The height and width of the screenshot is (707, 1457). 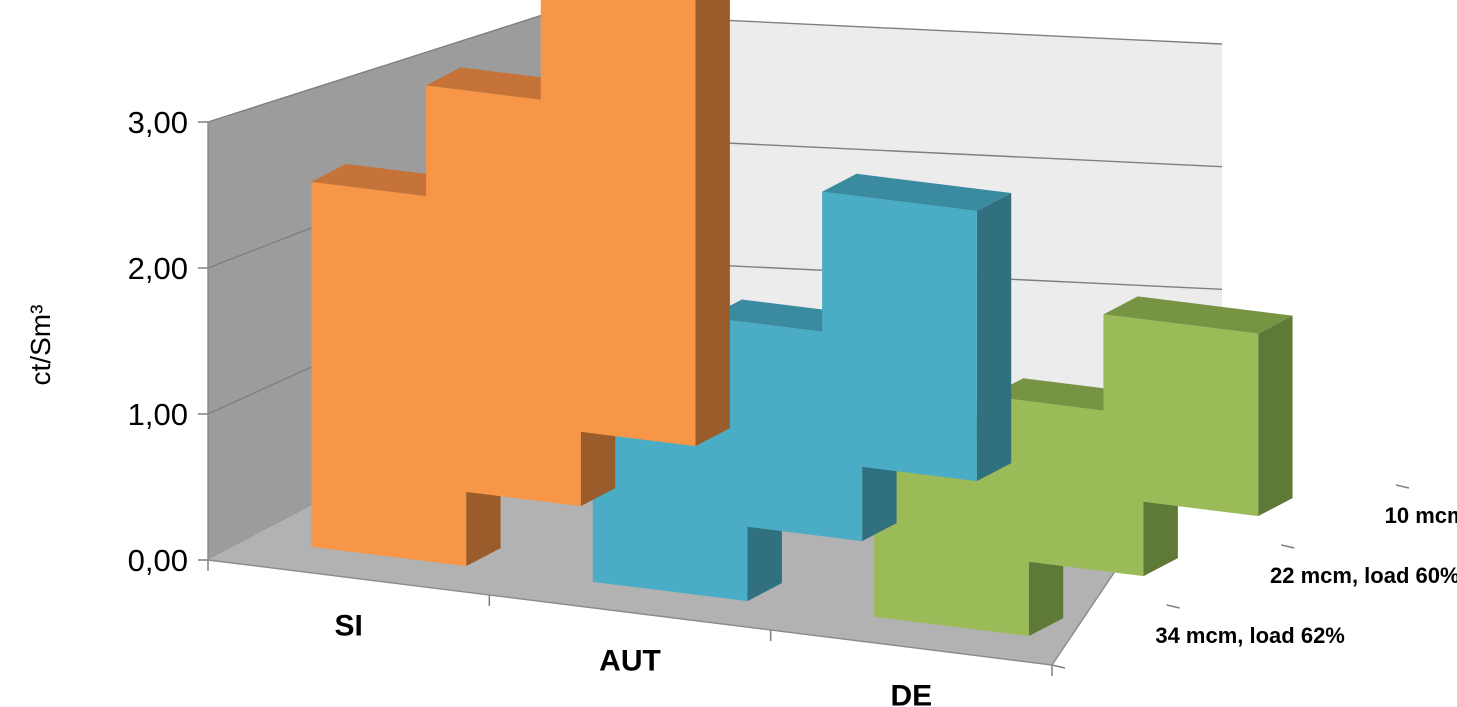 I want to click on y-tick-labels: 0,00 1,00 2,00 3,00, so click(x=158, y=341).